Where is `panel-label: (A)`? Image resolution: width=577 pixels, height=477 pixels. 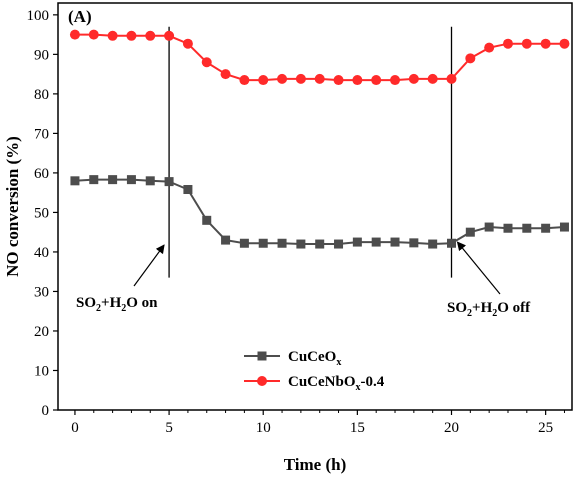
panel-label: (A) is located at coordinates (80, 16).